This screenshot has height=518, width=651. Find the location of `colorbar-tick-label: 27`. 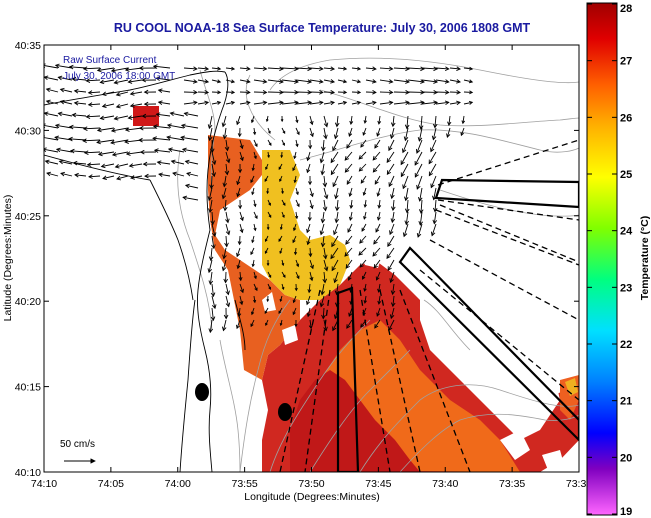

colorbar-tick-label: 27 is located at coordinates (626, 62).